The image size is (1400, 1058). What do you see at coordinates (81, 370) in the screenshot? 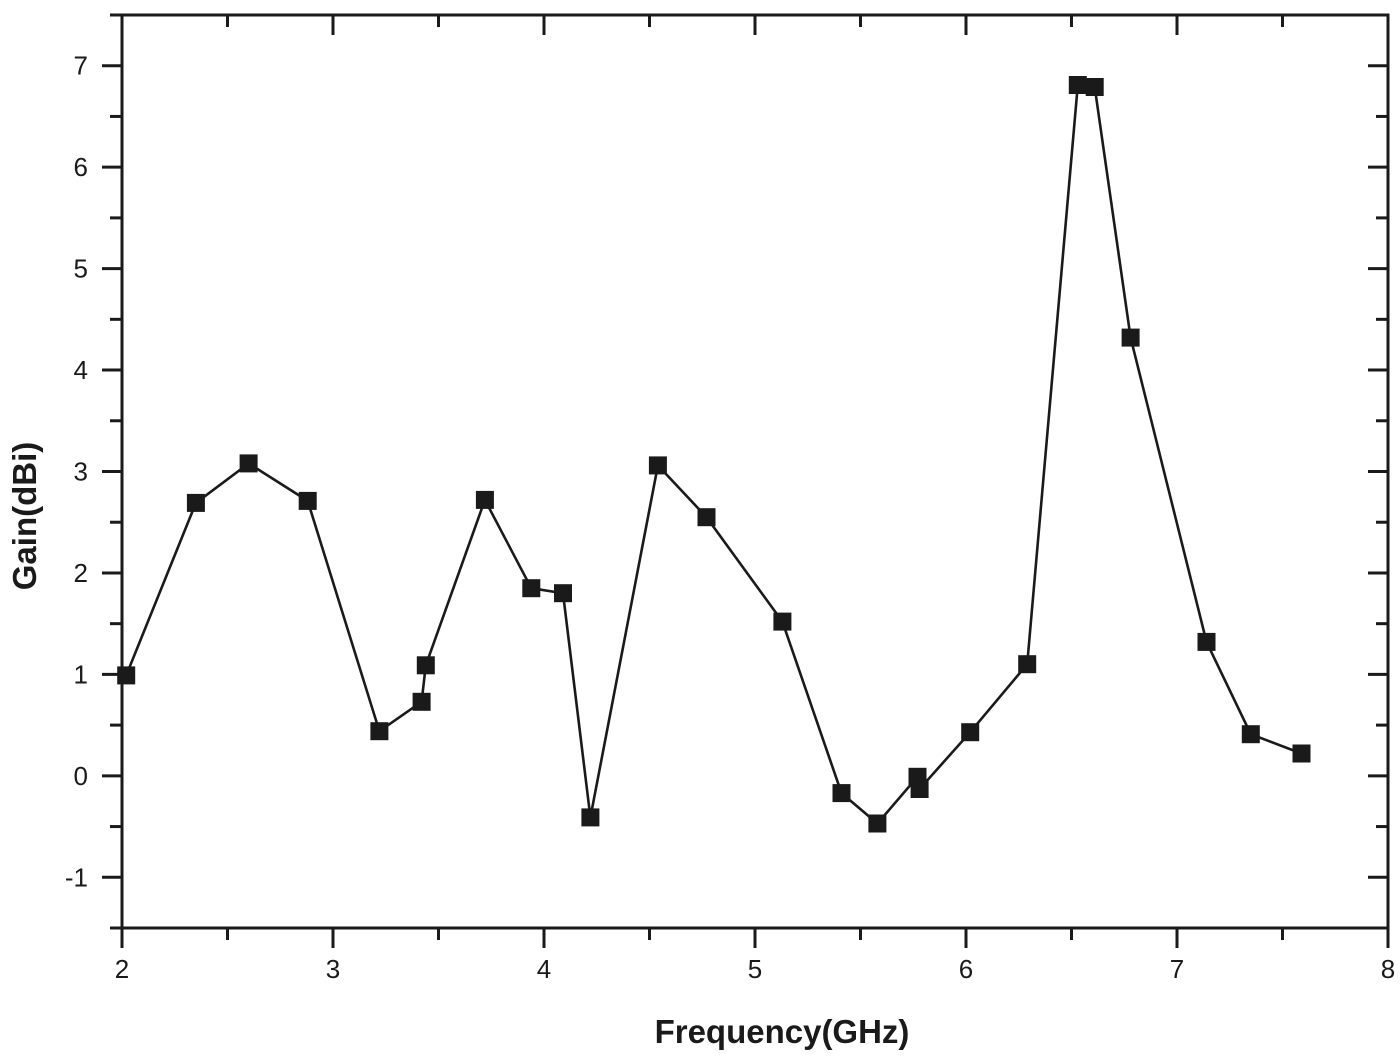
I see `y-tick-label: 4` at bounding box center [81, 370].